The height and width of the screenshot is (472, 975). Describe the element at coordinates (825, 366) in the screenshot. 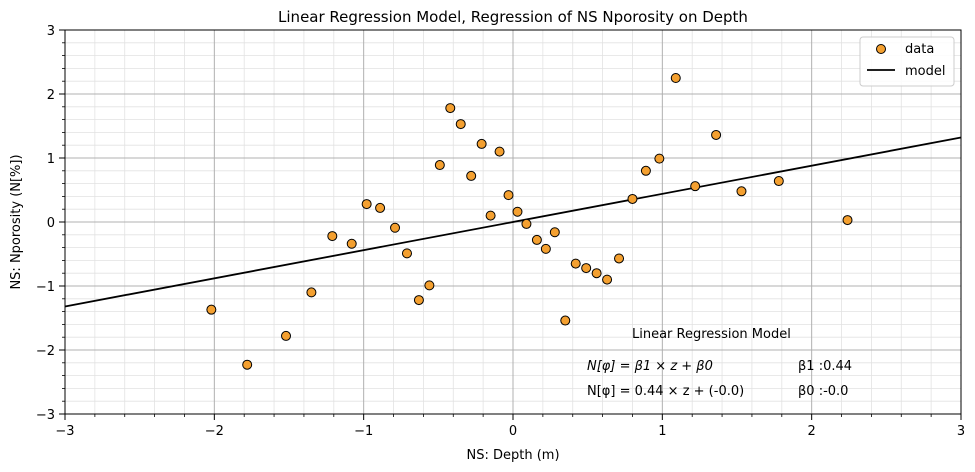

I see `annotation-beta1: β1 :0.44` at that location.